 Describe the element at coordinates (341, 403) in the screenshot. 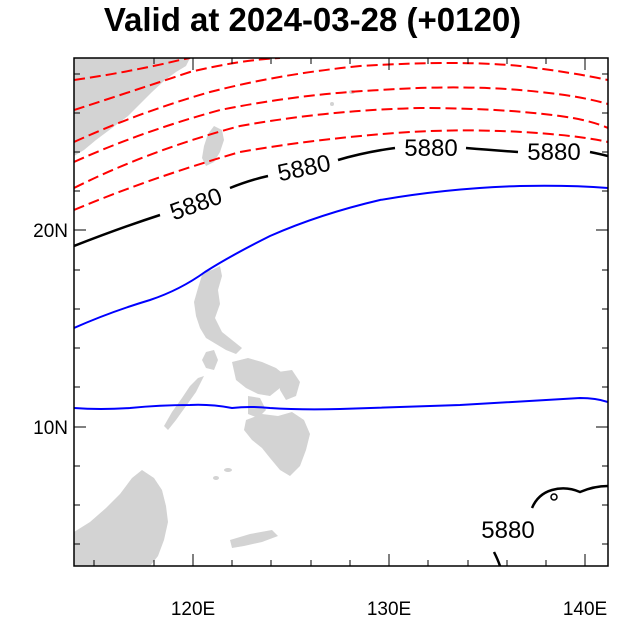

I see `blue-contour-south` at that location.